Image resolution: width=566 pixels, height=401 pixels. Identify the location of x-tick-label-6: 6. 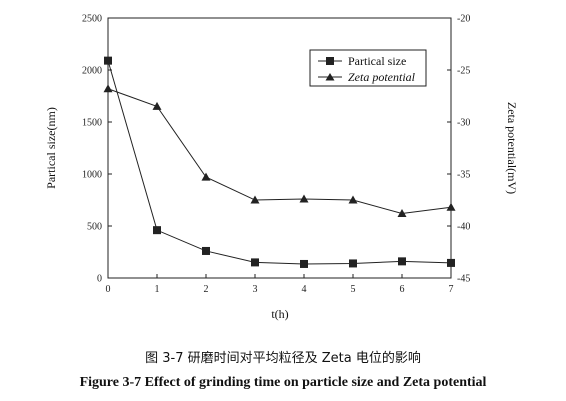
(402, 289).